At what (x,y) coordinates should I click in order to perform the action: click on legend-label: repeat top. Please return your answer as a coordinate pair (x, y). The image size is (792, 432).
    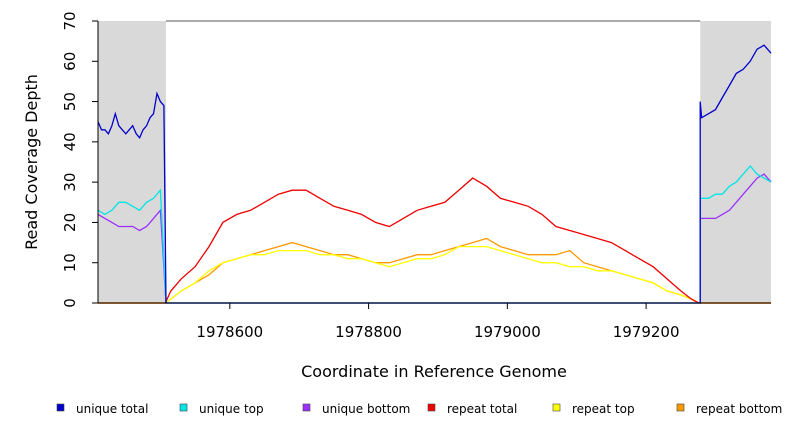
    Looking at the image, I should click on (603, 409).